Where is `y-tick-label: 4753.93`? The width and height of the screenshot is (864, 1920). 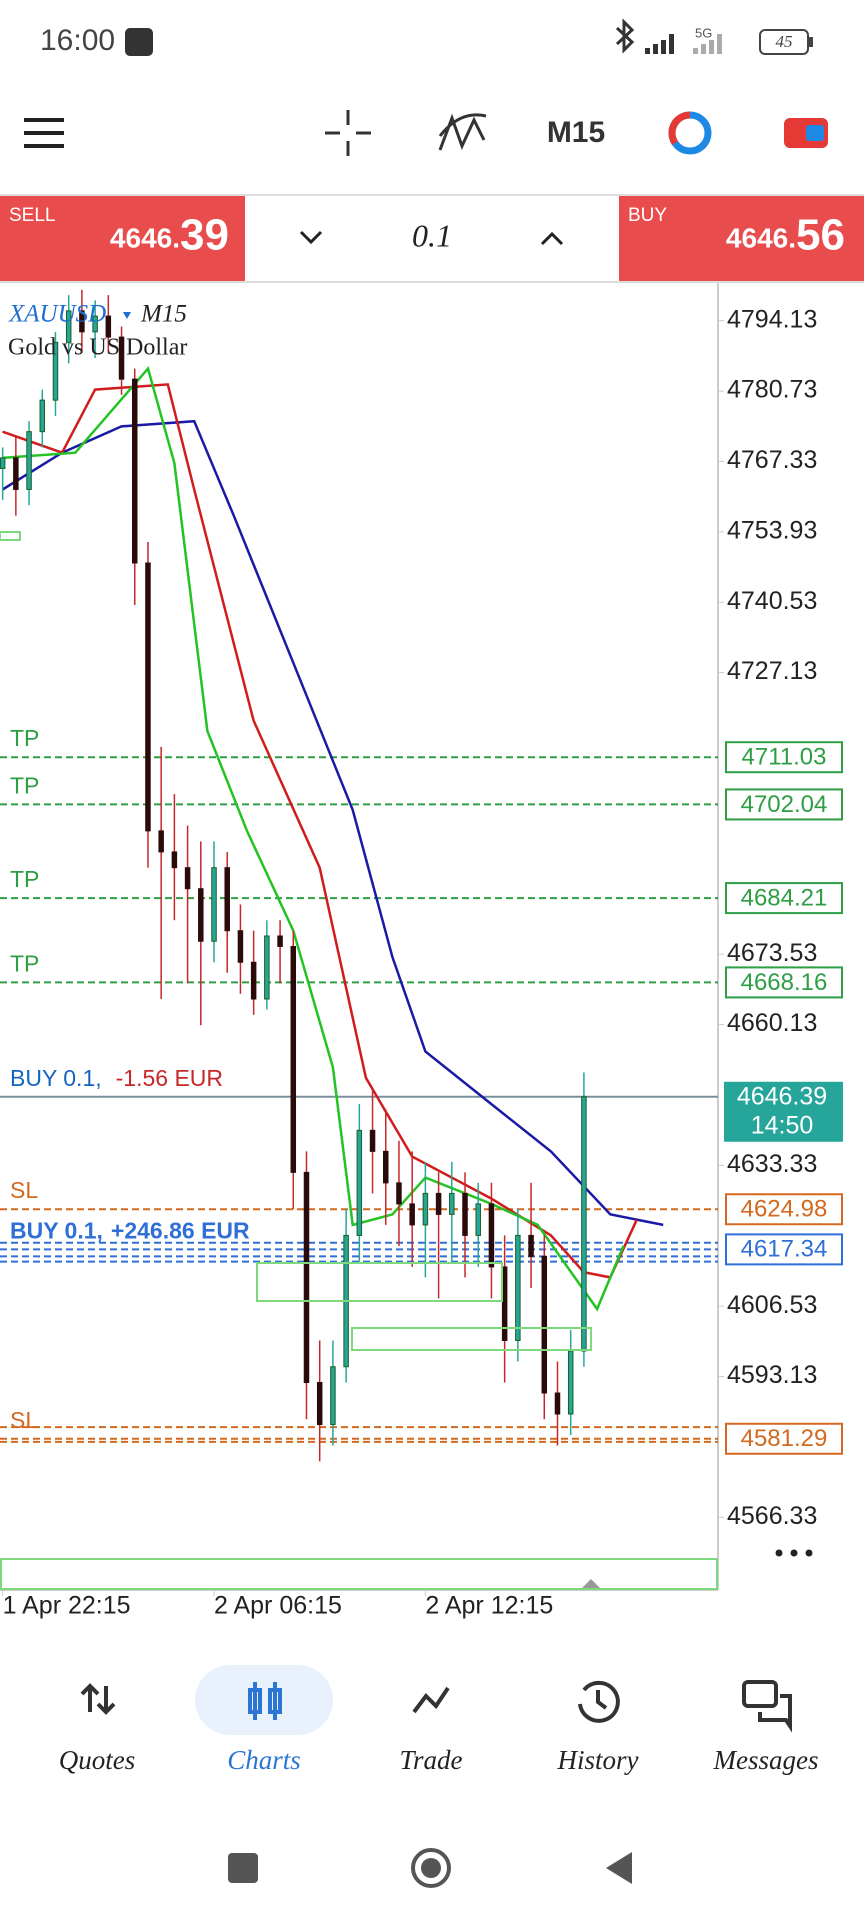 y-tick-label: 4753.93 is located at coordinates (772, 530).